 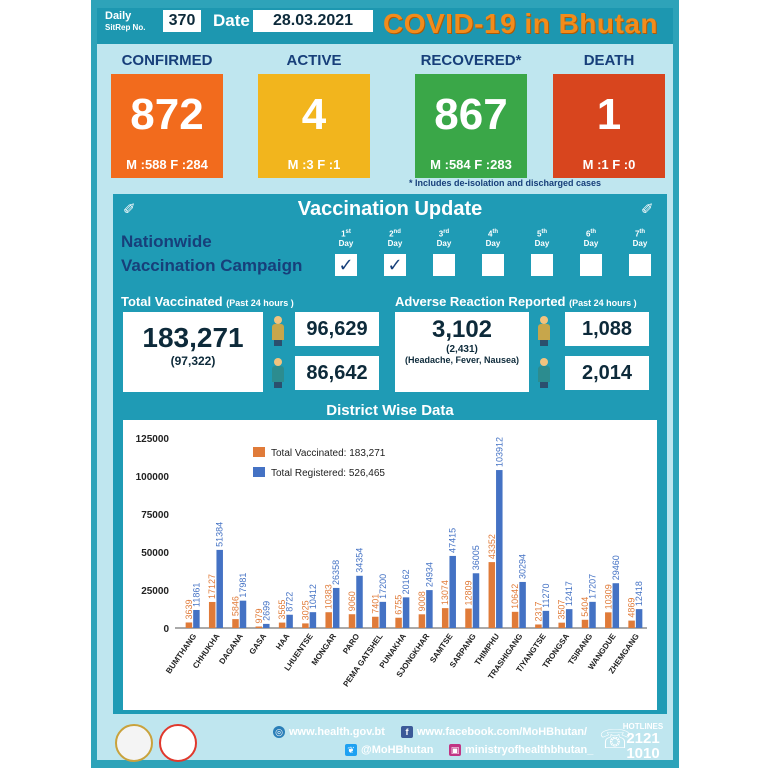 I want to click on active-label: ACTIVE, so click(x=314, y=60).